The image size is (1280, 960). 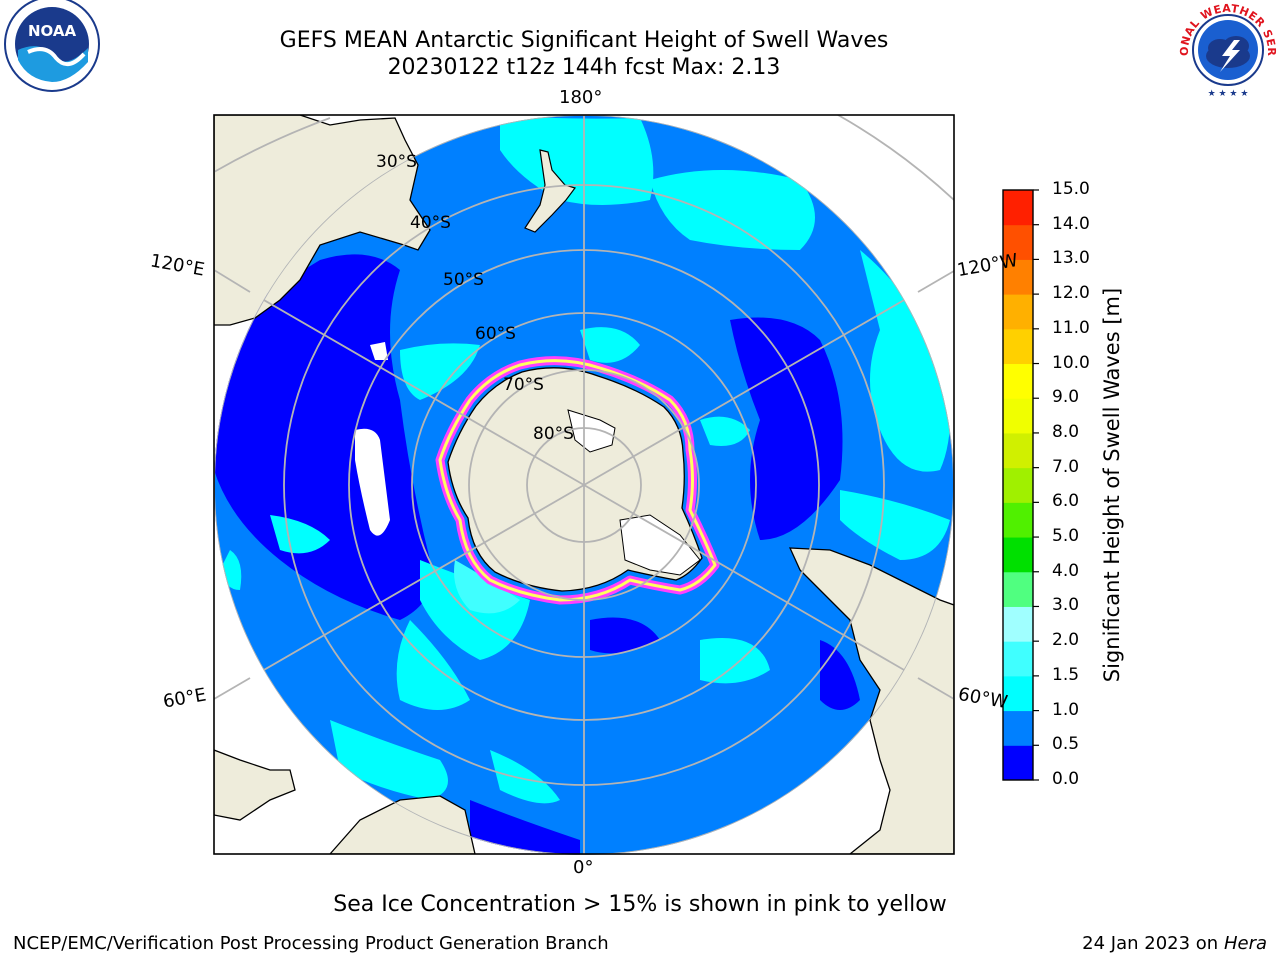 What do you see at coordinates (1066, 744) in the screenshot?
I see `colorbar-tick-label: 0.5` at bounding box center [1066, 744].